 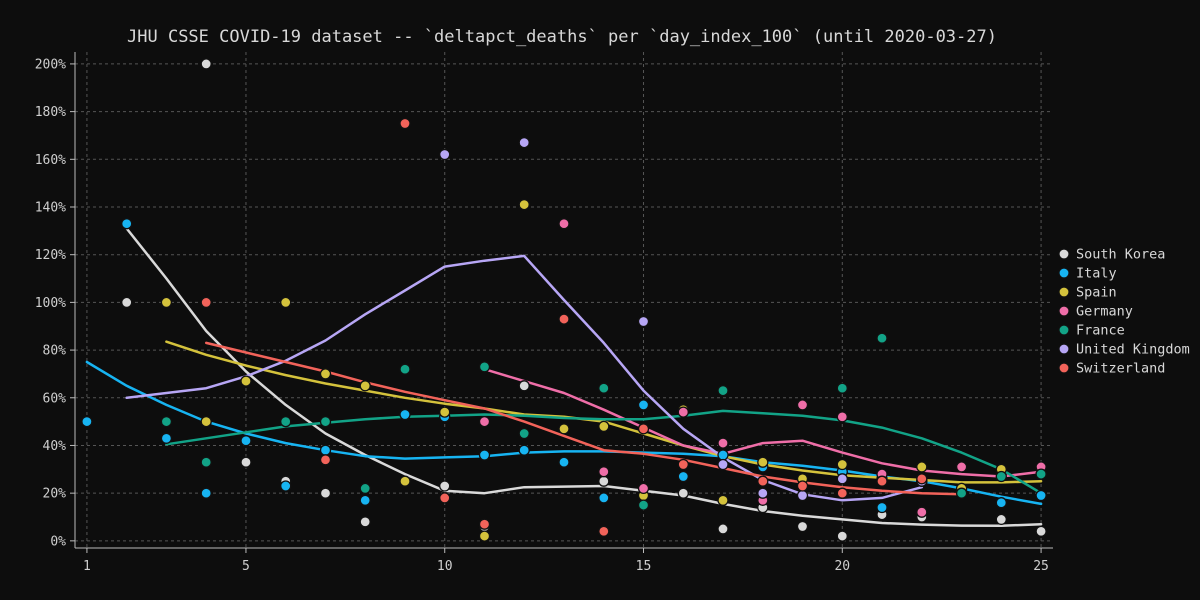 I want to click on y-tick-label: 140%, so click(x=50, y=208).